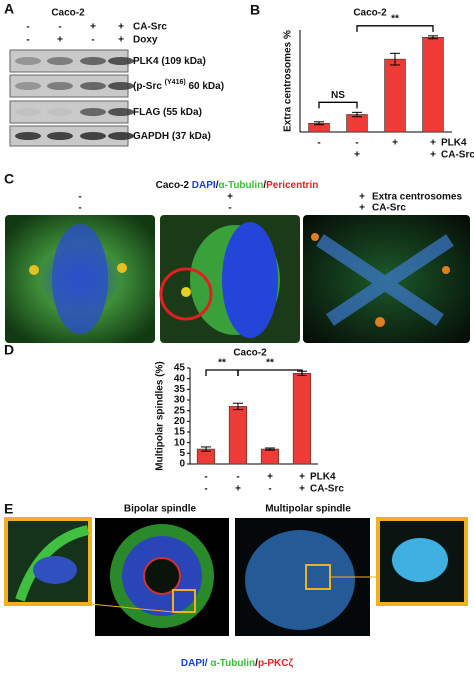 The width and height of the screenshot is (474, 685). I want to click on y-axis-label: Multipolar spindles (%), so click(160, 415).